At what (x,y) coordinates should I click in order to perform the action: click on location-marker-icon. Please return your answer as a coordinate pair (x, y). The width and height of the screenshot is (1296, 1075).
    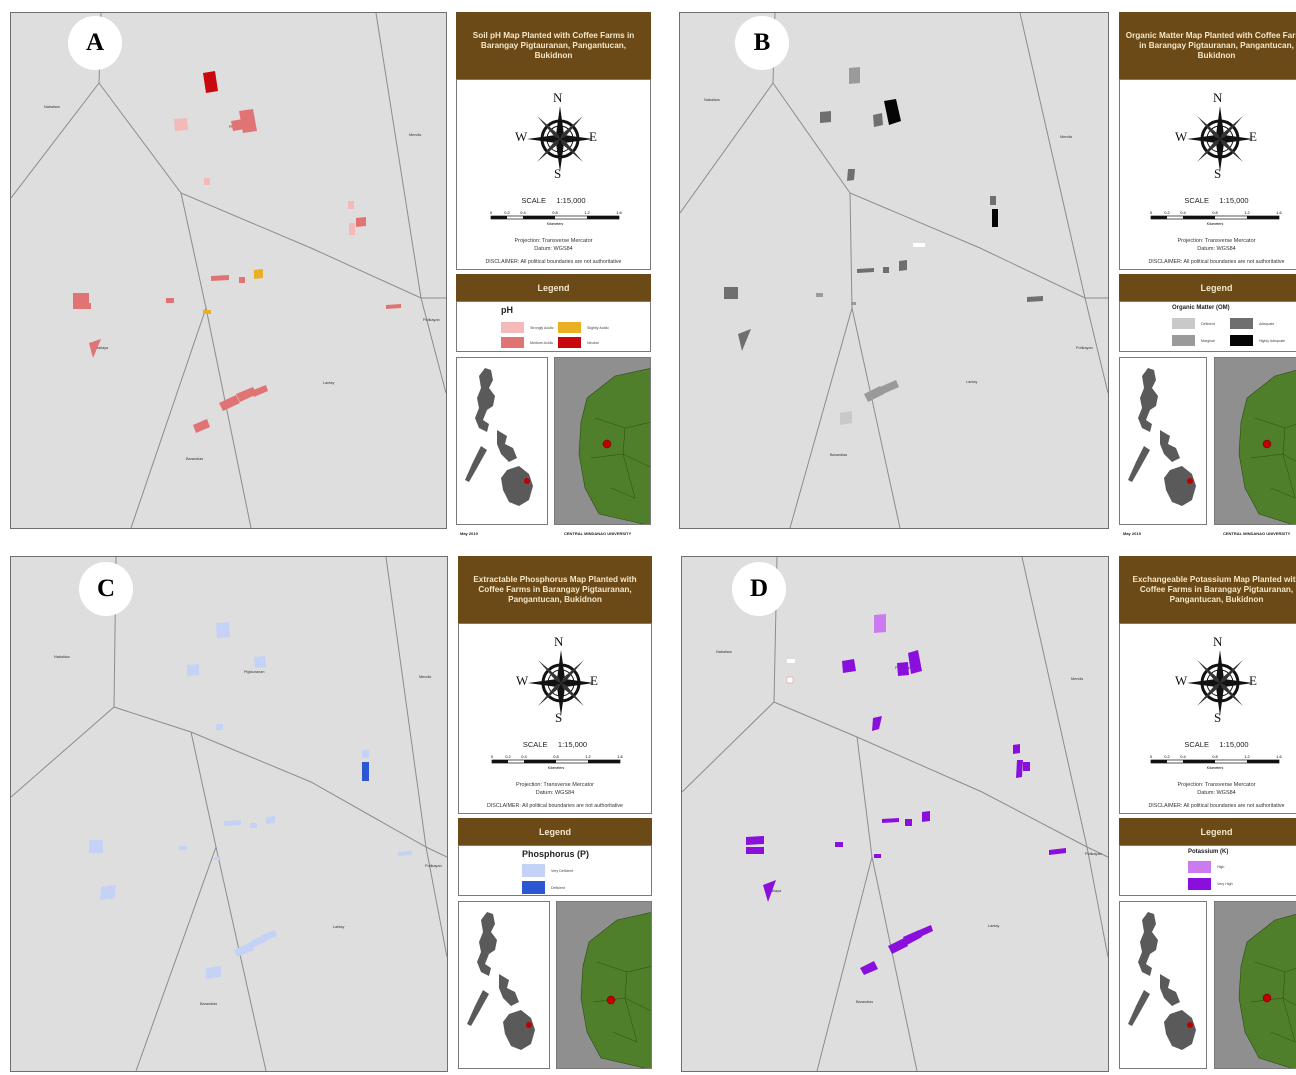
    Looking at the image, I should click on (1190, 481).